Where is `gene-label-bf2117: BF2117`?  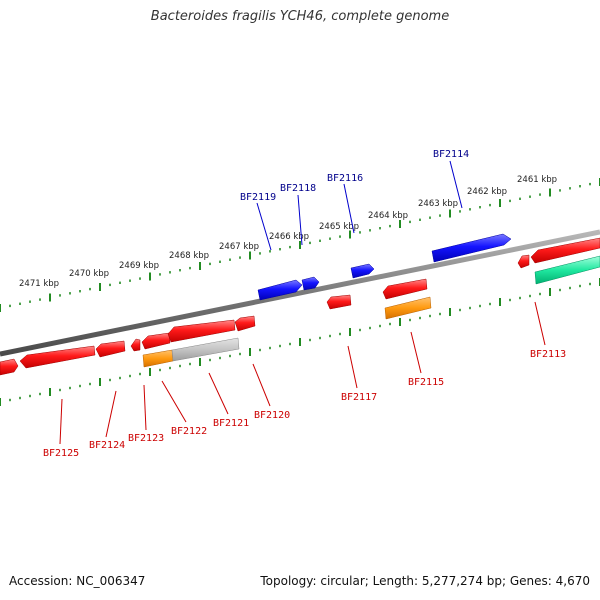 gene-label-bf2117: BF2117 is located at coordinates (359, 397).